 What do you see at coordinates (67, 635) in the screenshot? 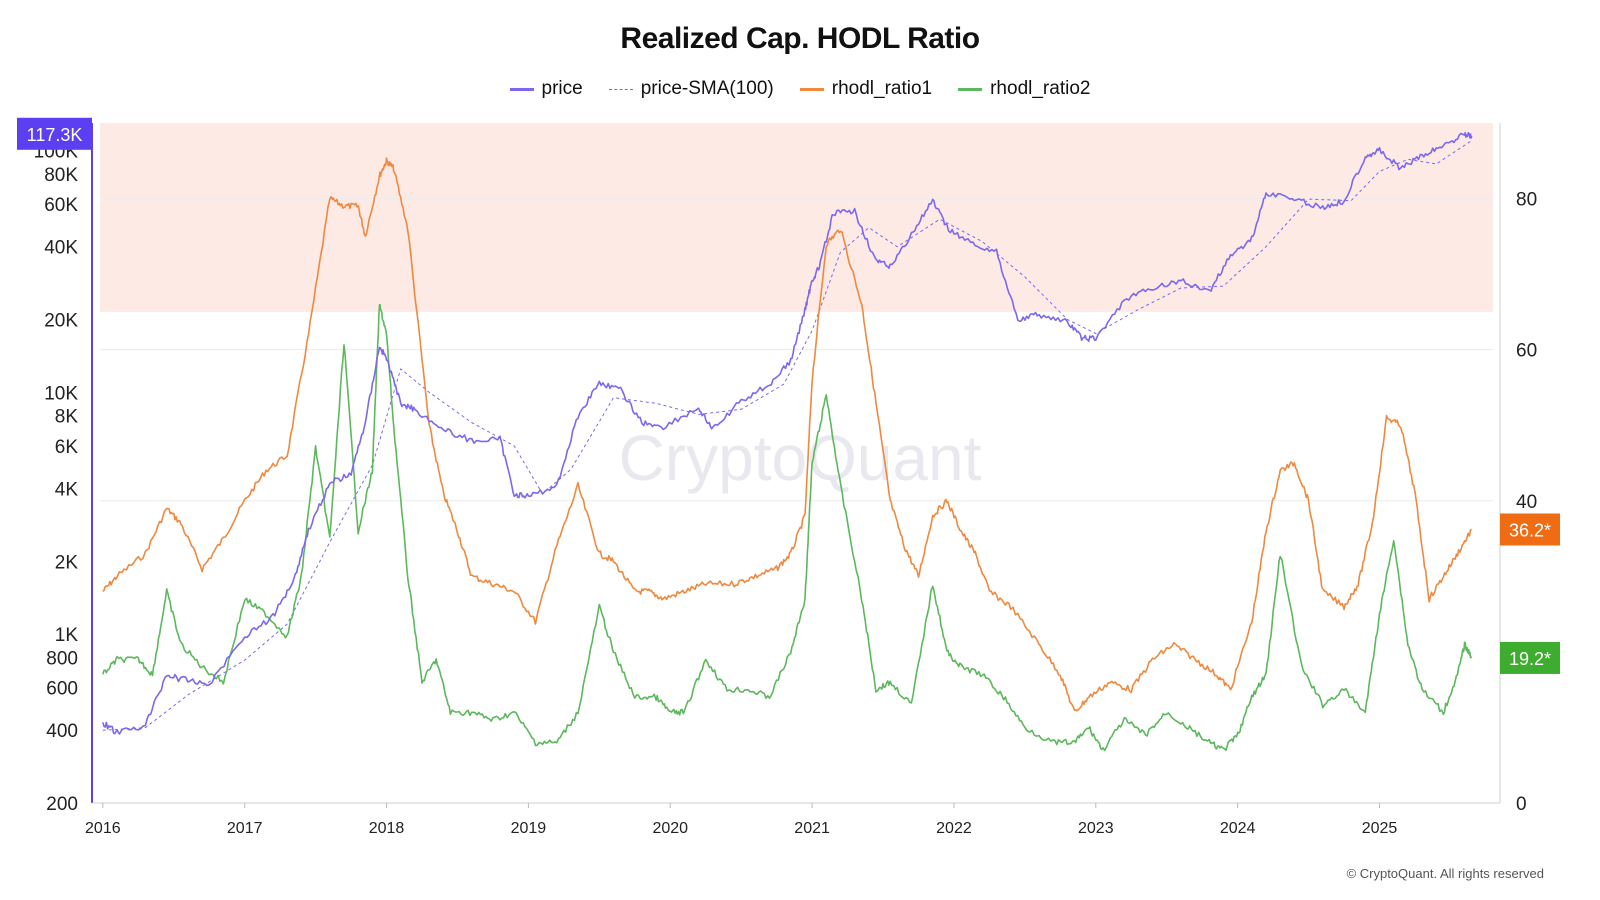
I see `y-left-tick-label: 1K` at bounding box center [67, 635].